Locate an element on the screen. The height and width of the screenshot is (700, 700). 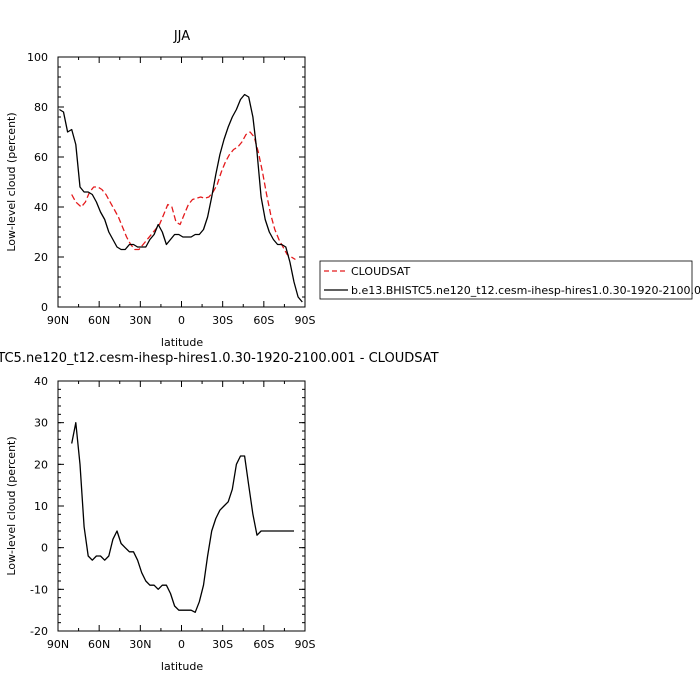
y-tick-label: -20 is located at coordinates (39, 631).